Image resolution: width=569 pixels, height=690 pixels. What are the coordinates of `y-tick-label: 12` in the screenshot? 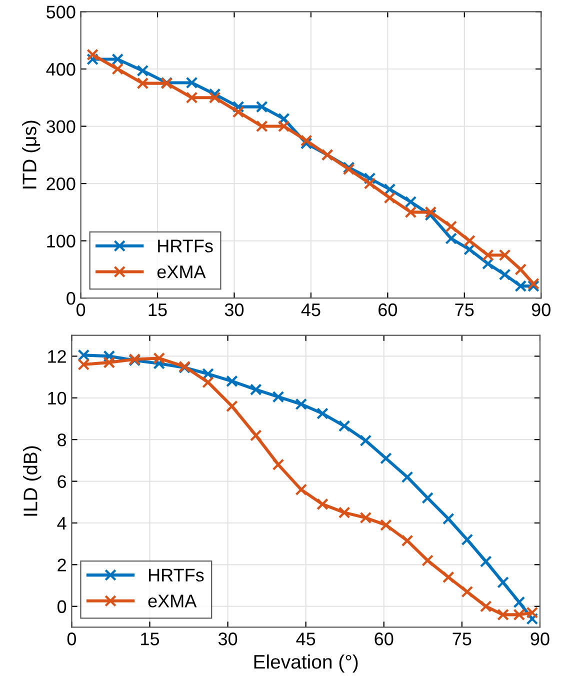 It's located at (57, 356).